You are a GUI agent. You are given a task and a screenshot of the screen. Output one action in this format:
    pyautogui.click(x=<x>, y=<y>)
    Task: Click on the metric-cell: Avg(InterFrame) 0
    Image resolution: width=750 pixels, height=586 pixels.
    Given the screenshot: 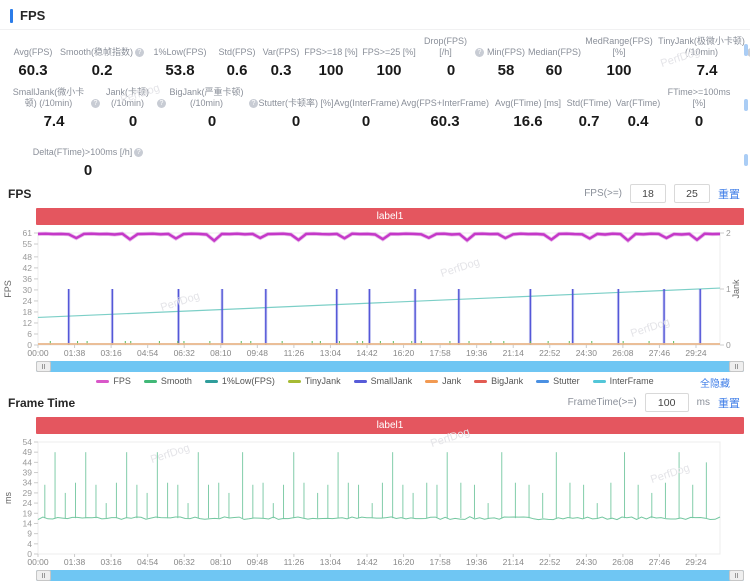 What is the action you would take?
    pyautogui.click(x=366, y=108)
    